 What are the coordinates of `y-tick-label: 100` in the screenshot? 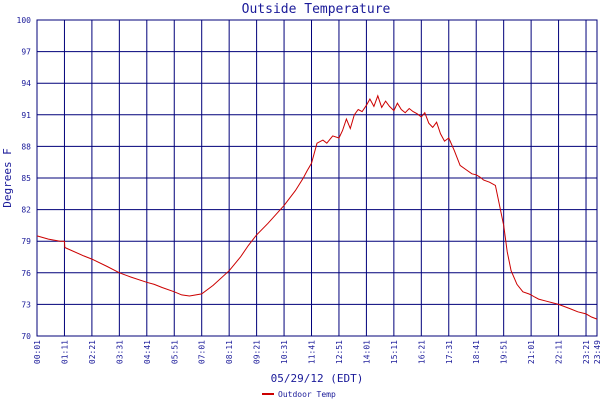 It's located at (24, 20).